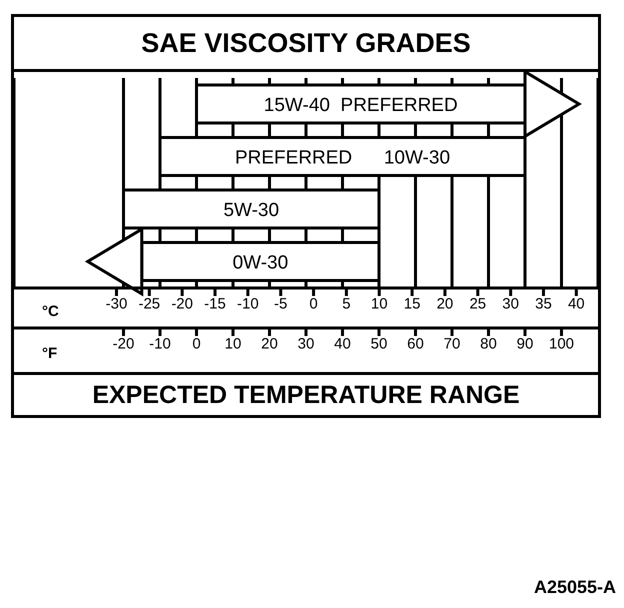 This screenshot has height=608, width=624. I want to click on x2-tick-label: 35, so click(543, 304).